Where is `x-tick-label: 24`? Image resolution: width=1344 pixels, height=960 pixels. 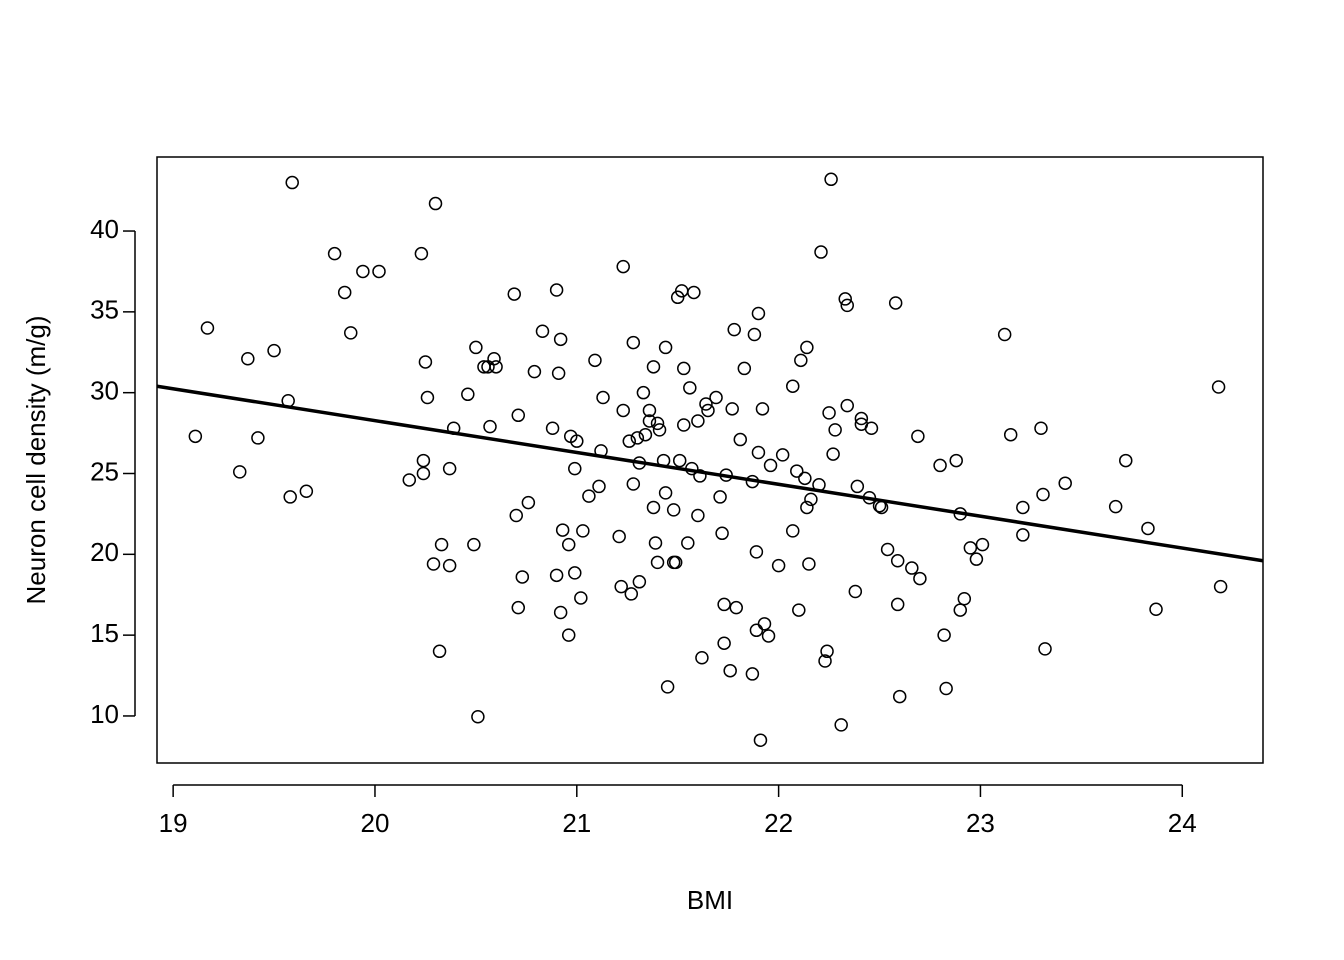
x-tick-label: 24 is located at coordinates (1182, 823).